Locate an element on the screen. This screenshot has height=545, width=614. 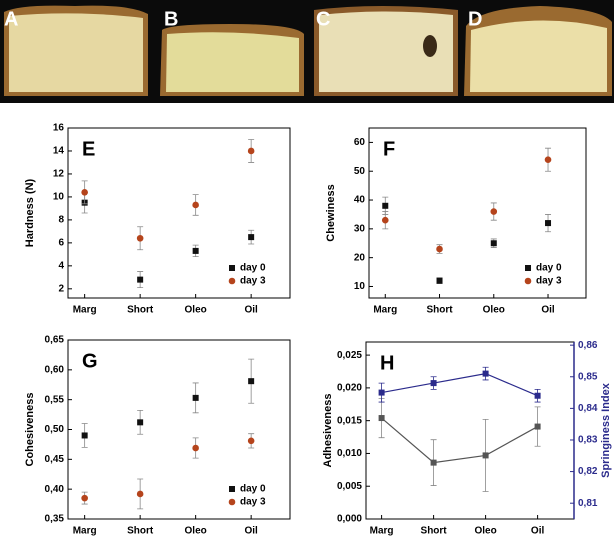
y-tick-label: 0,010 is located at coordinates (349, 453).